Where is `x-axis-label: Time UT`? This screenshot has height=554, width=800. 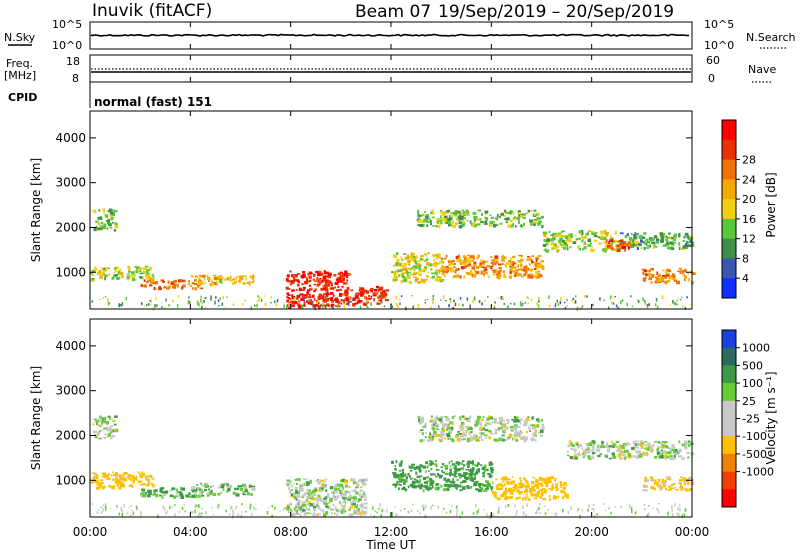 x-axis-label: Time UT is located at coordinates (390, 545).